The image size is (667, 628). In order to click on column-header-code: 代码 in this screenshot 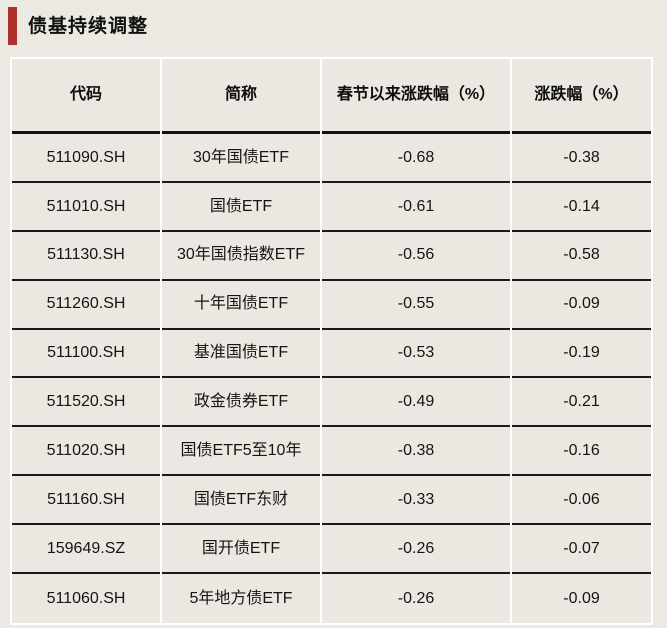, I will do `click(86, 96)`.